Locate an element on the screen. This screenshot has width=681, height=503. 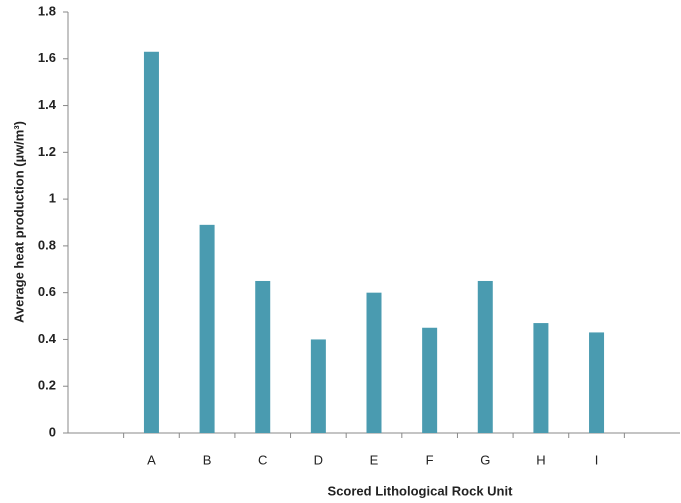
y-tick-label: 1.2 is located at coordinates (47, 151).